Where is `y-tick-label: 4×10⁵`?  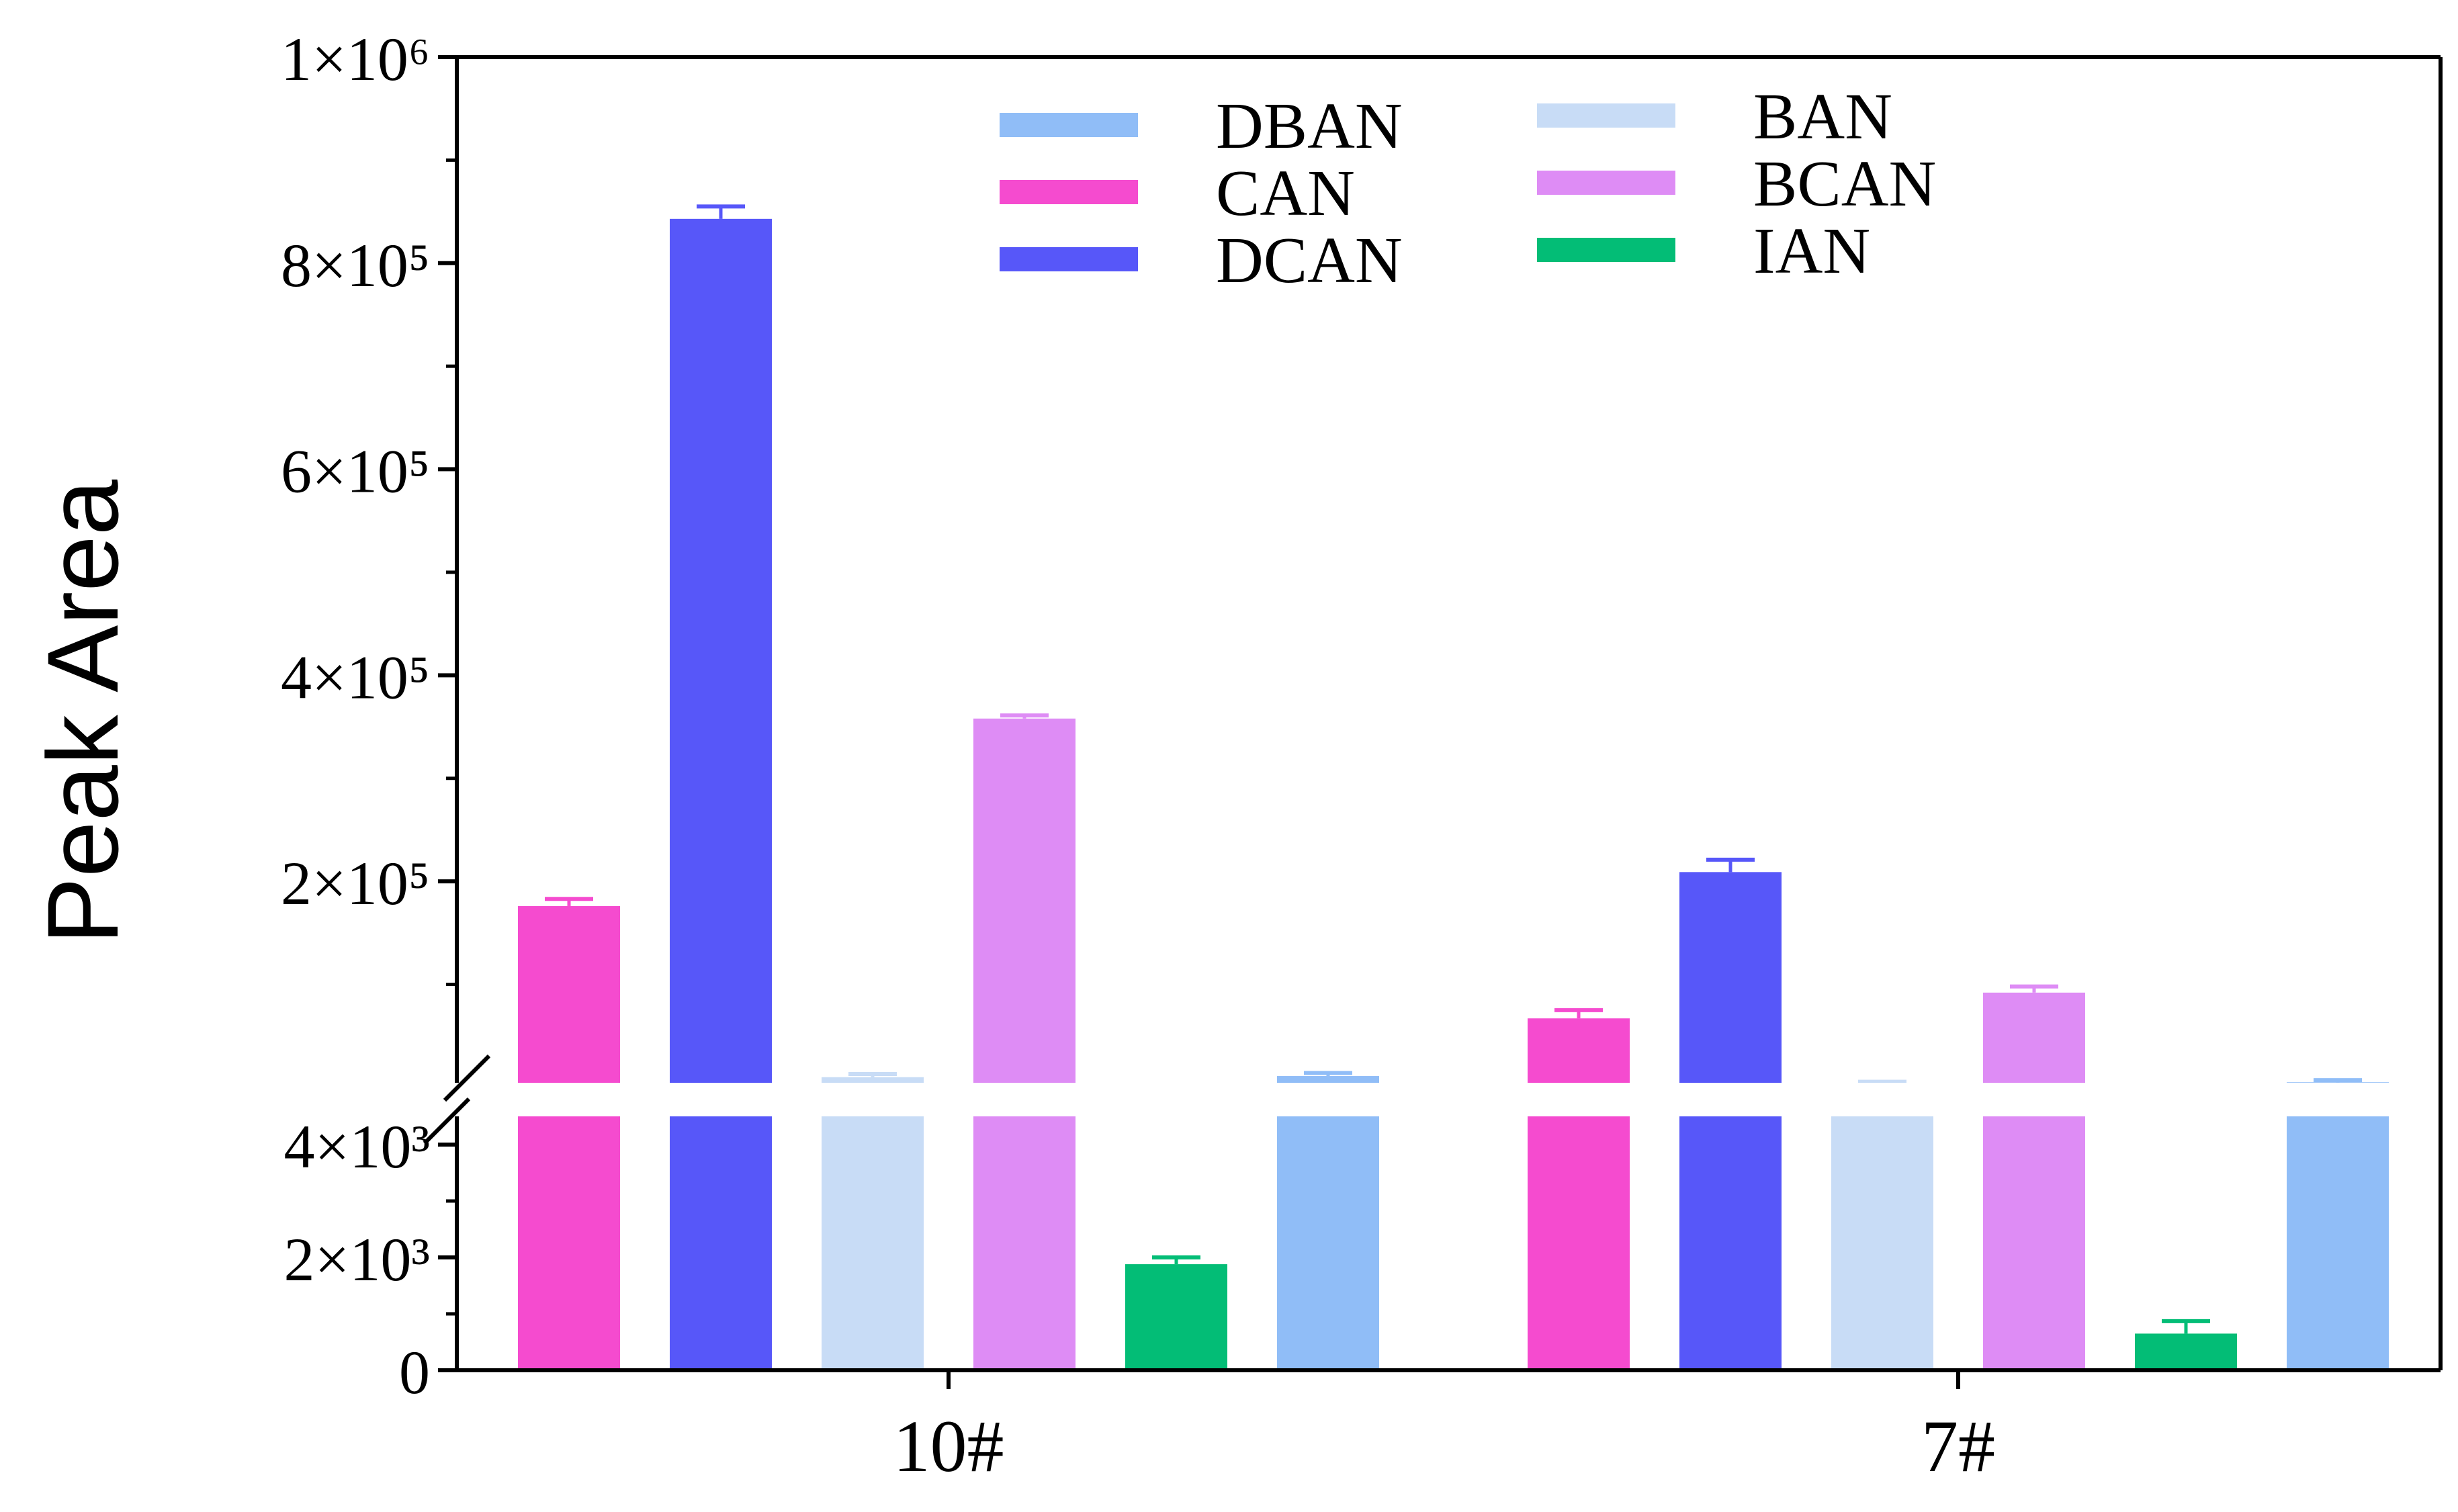 y-tick-label: 4×10⁵ is located at coordinates (355, 677).